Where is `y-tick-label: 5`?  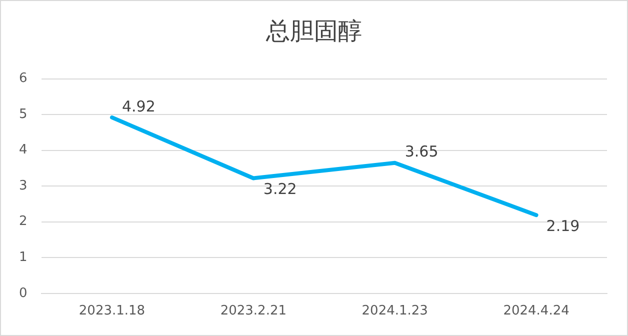 y-tick-label: 5 is located at coordinates (23, 114).